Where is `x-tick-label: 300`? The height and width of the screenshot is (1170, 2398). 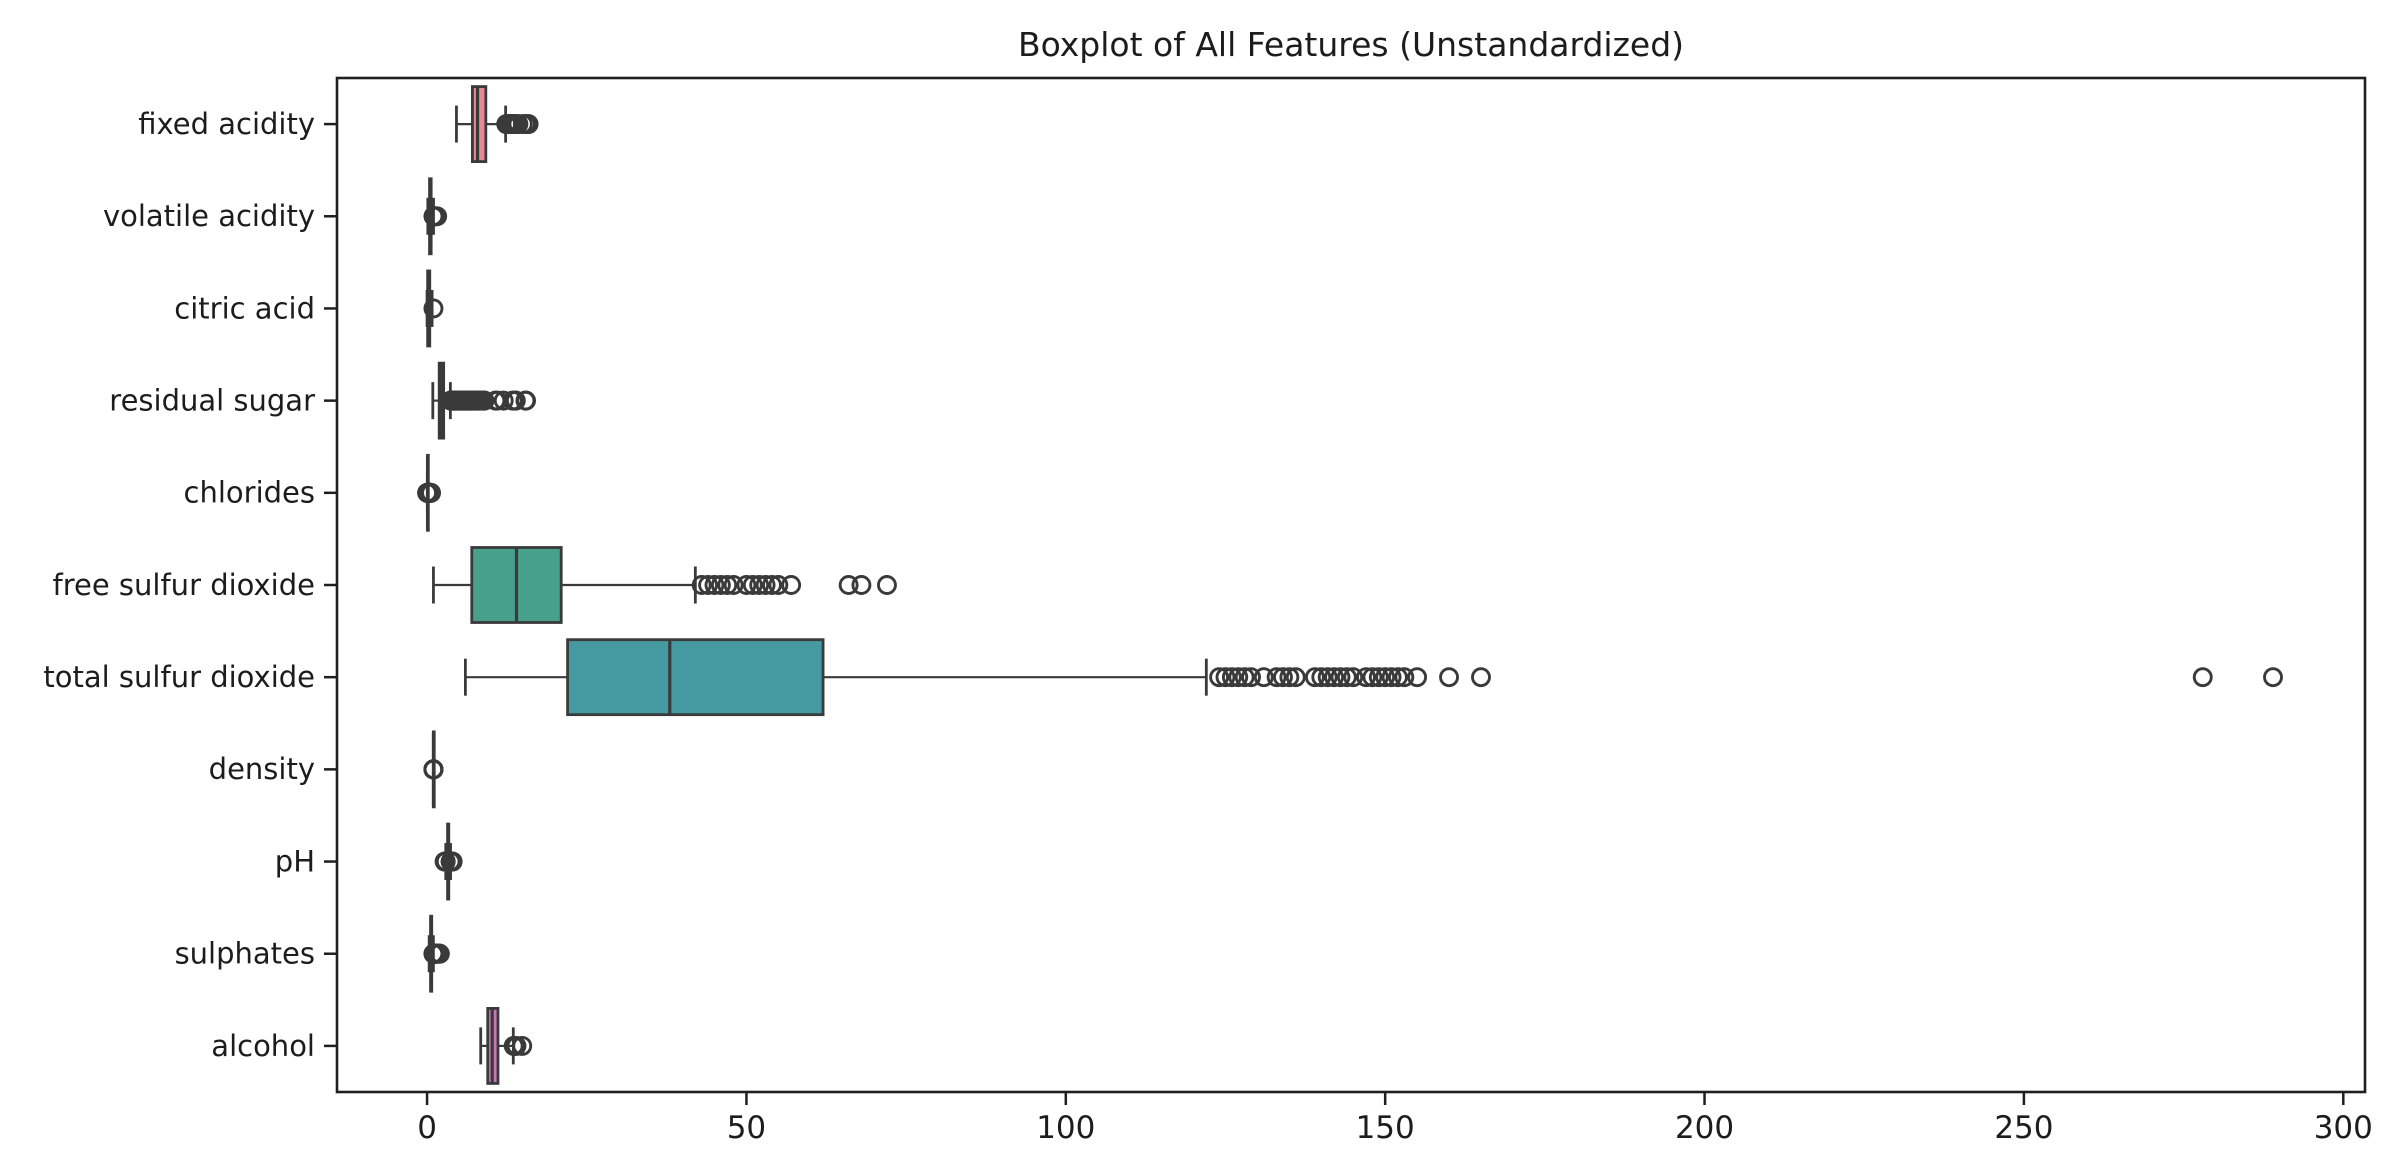
x-tick-label: 300 is located at coordinates (2343, 1128).